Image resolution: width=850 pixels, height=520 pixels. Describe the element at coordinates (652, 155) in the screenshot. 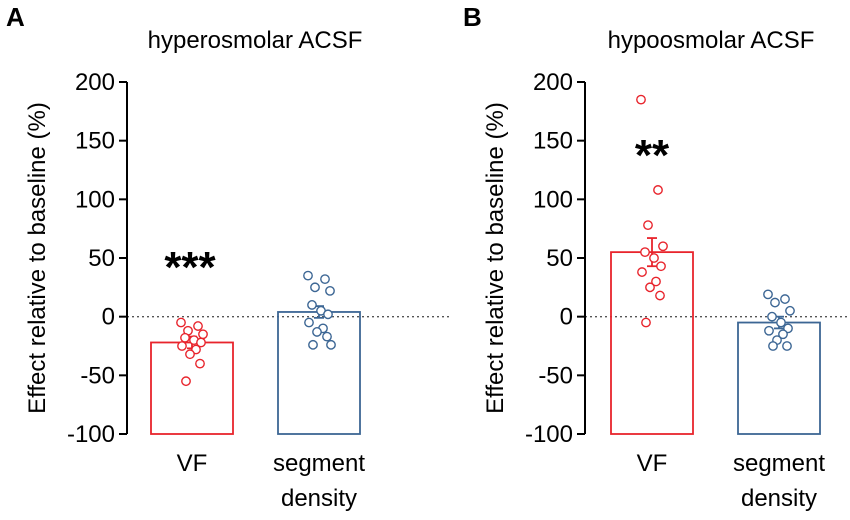

I see `significance-marker: **` at that location.